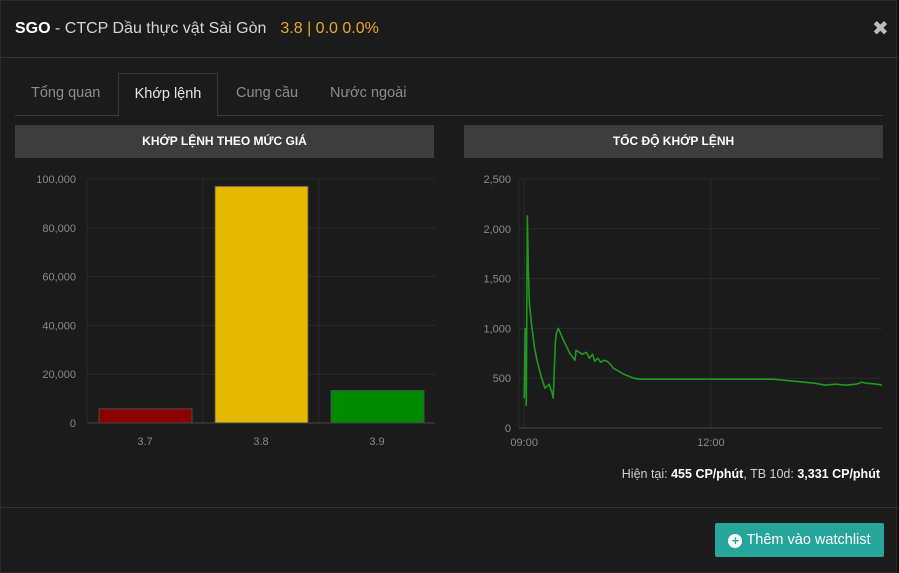 The width and height of the screenshot is (899, 573). I want to click on bar-3.8, so click(261, 304).